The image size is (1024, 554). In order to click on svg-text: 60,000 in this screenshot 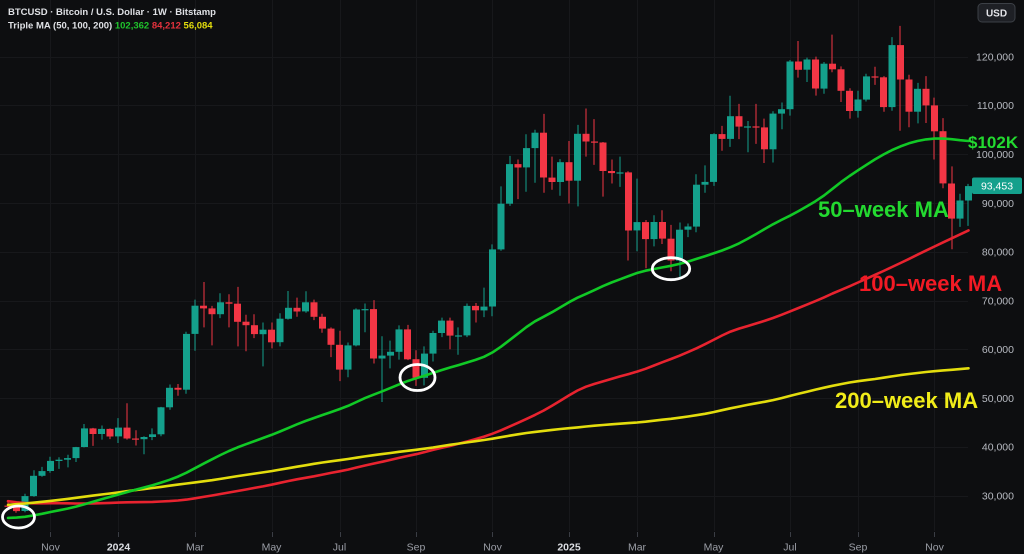, I will do `click(998, 350)`.